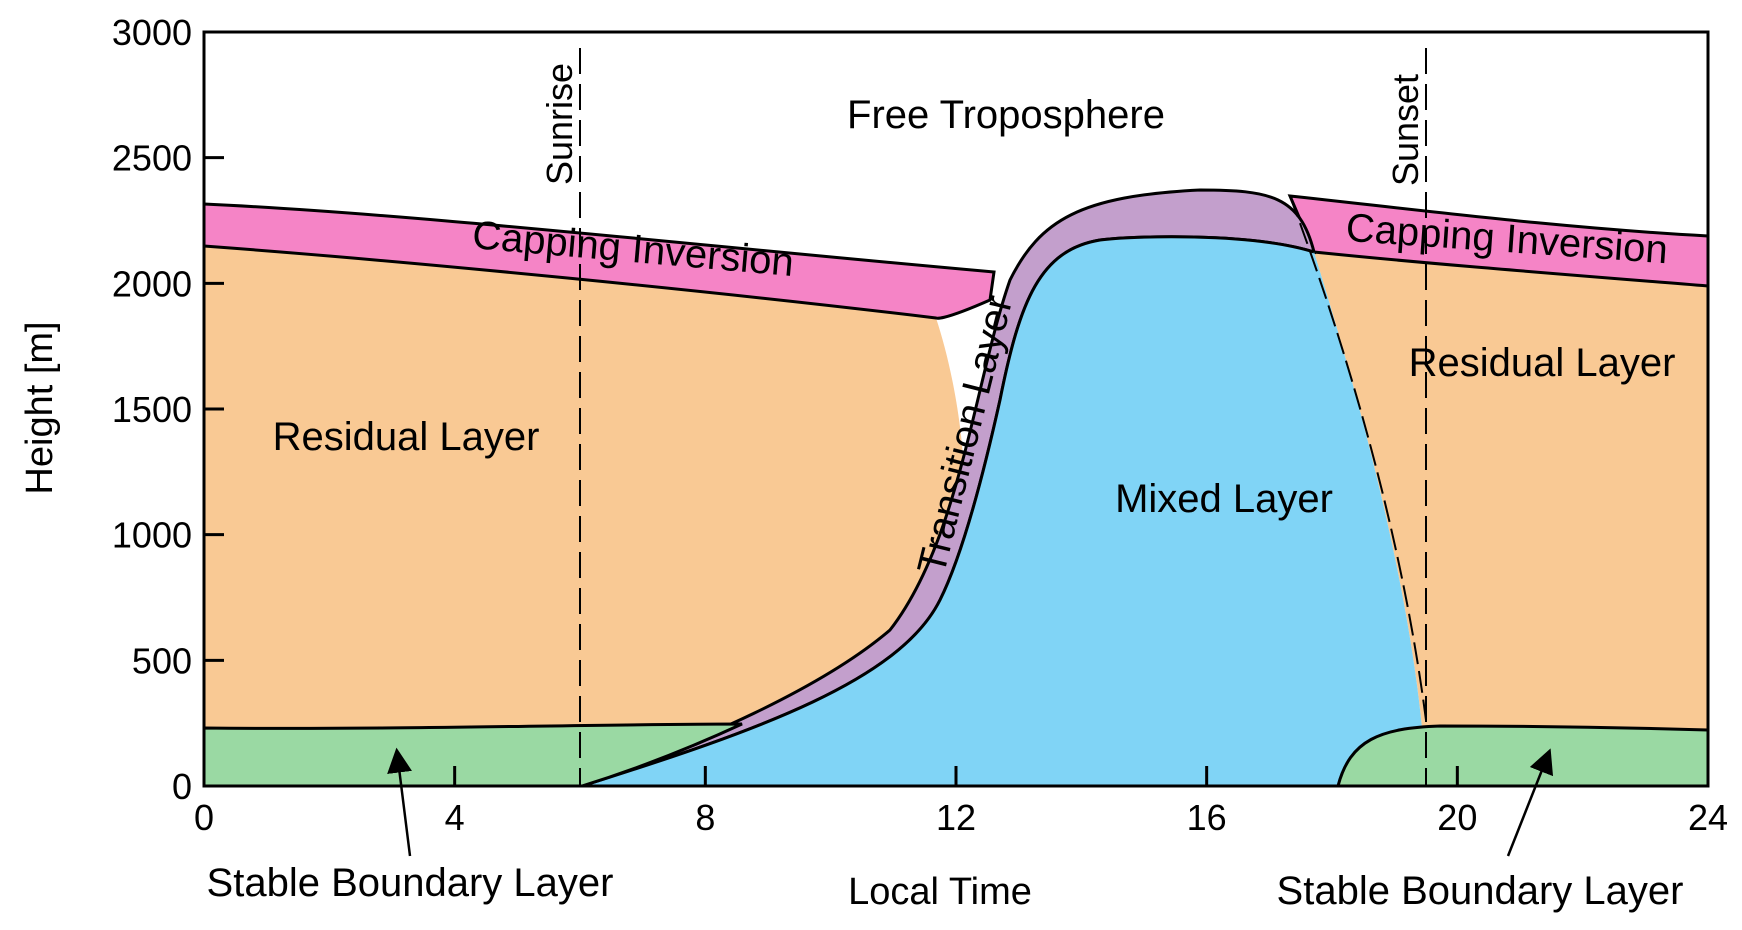 This screenshot has width=1742, height=930. Describe the element at coordinates (705, 817) in the screenshot. I see `x-tick-label: 8` at that location.